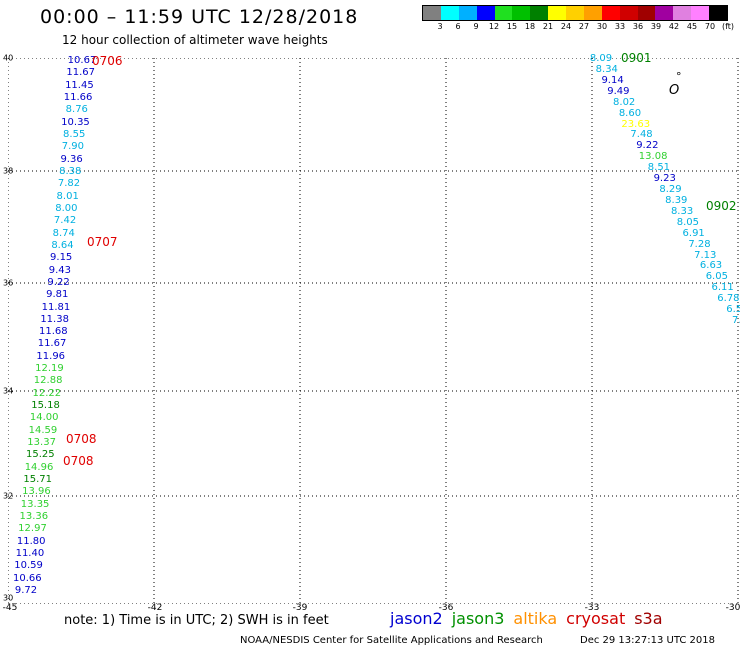 The image size is (740, 650). What do you see at coordinates (670, 189) in the screenshot?
I see `wave-height-value: 8.29` at bounding box center [670, 189].